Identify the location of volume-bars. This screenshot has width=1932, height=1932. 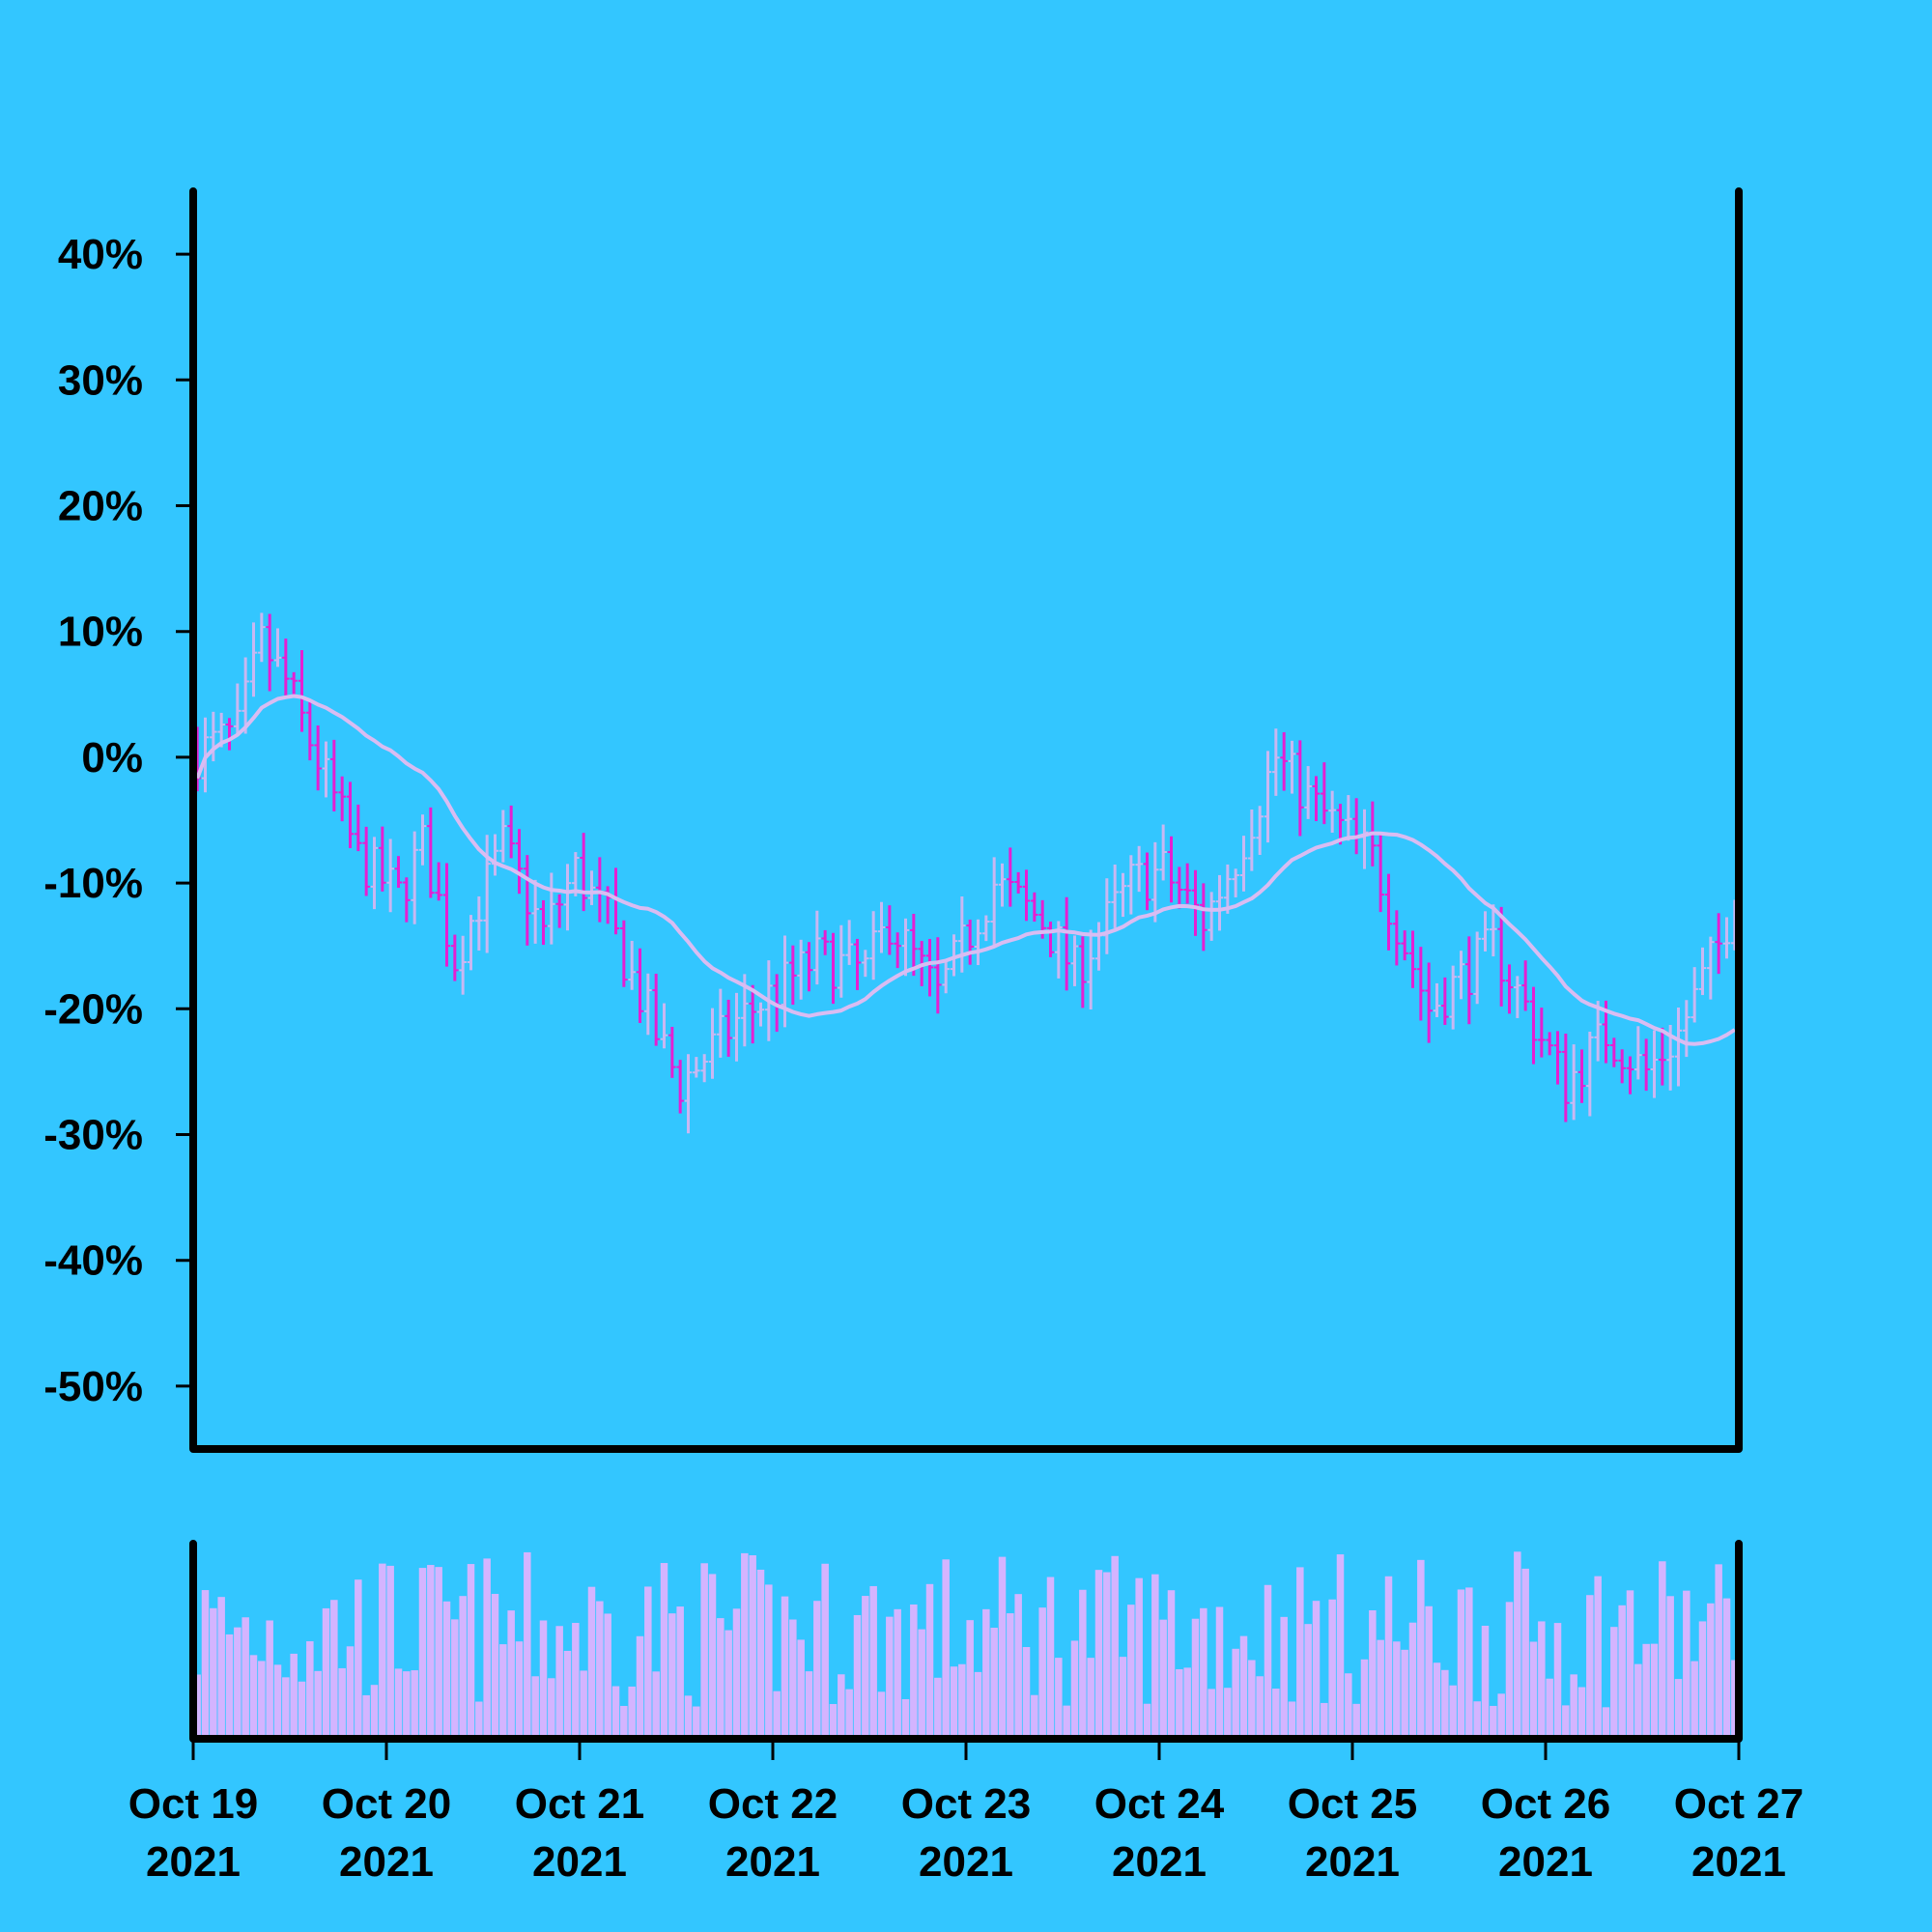
(966, 1643).